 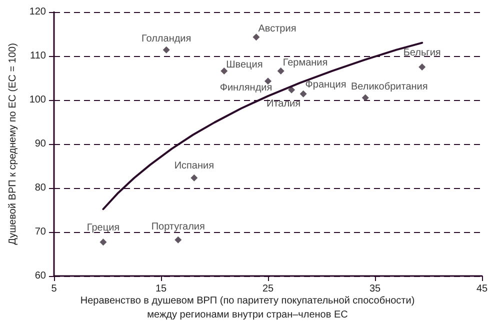 What do you see at coordinates (178, 226) in the screenshot?
I see `annotation: Португалия` at bounding box center [178, 226].